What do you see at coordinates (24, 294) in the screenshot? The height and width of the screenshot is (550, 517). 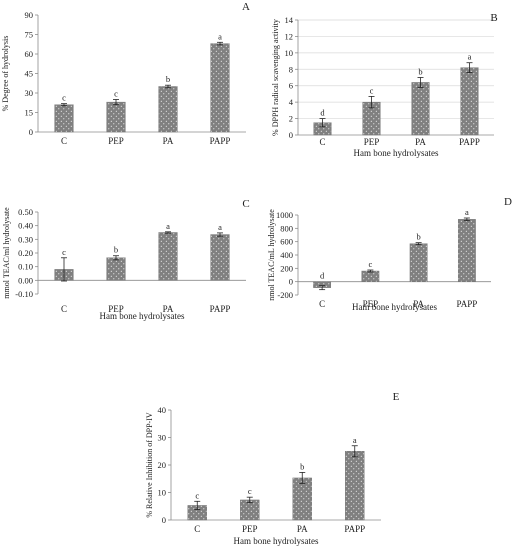 I see `y-tick-label: -0.10` at bounding box center [24, 294].